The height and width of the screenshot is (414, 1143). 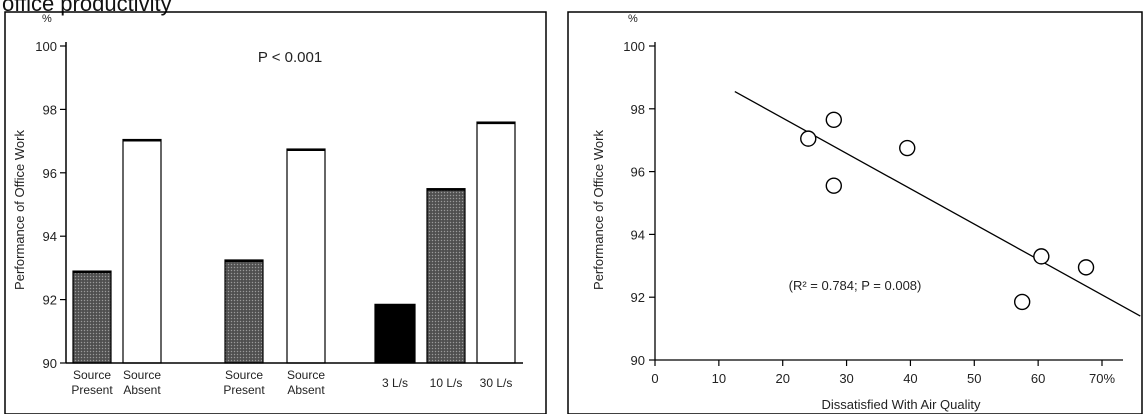 I want to click on scatter-series, so click(x=947, y=211).